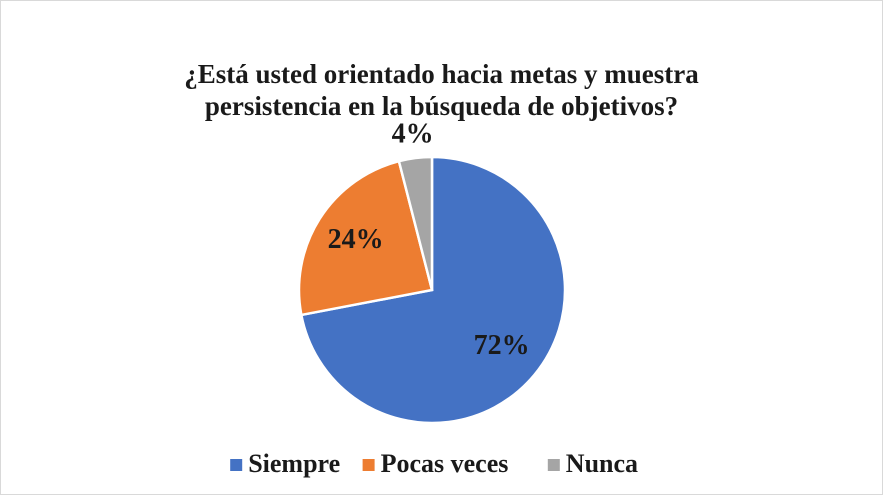  Describe the element at coordinates (356, 239) in the screenshot. I see `data-label: 24%` at that location.